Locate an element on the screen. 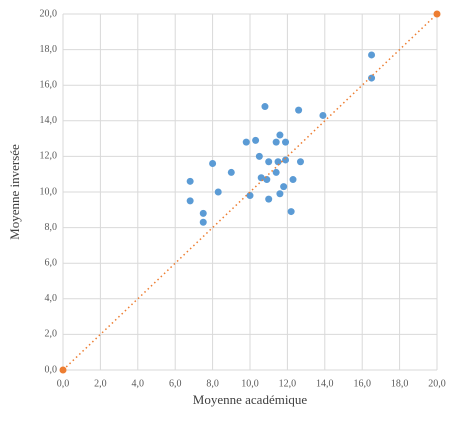 The image size is (462, 425). y-tick-label: 16,0 is located at coordinates (49, 84).